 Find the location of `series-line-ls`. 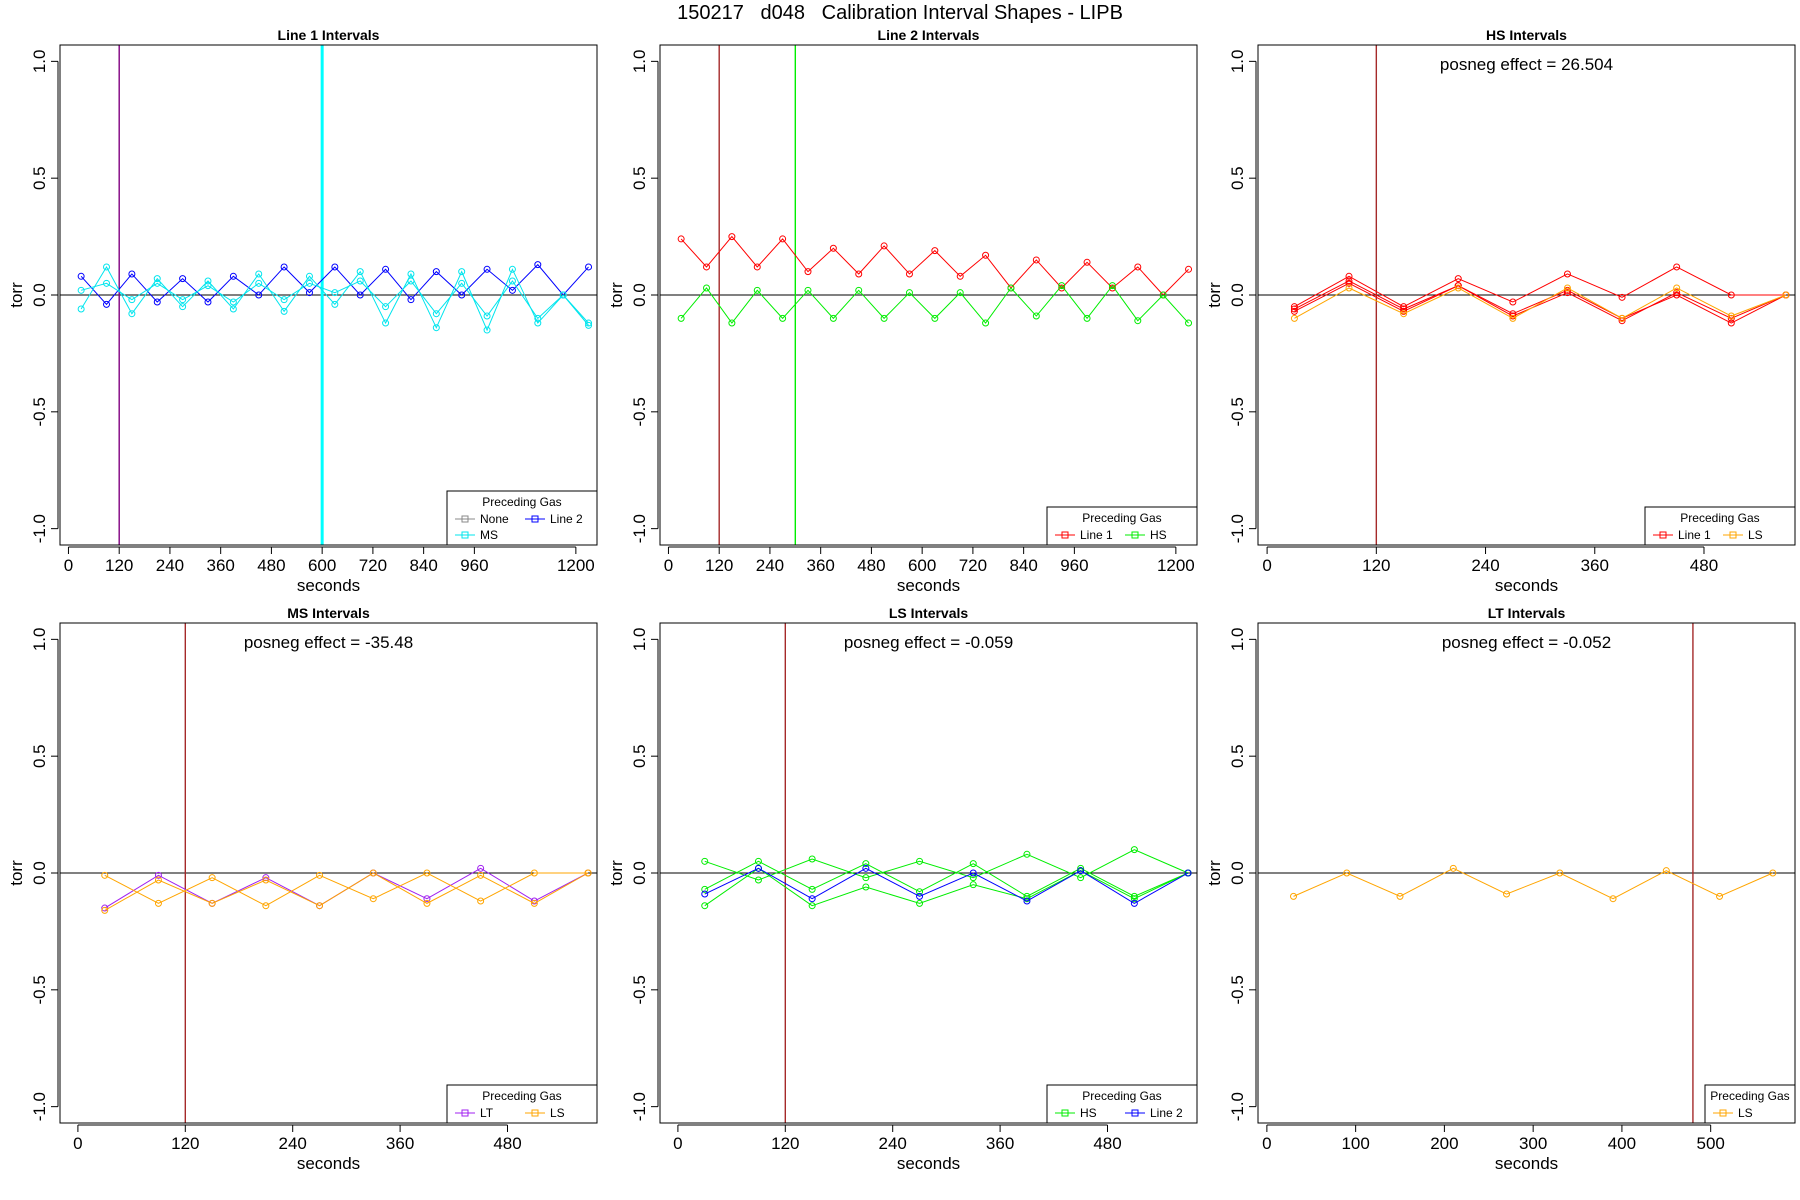

series-line-ls is located at coordinates (1540, 303).